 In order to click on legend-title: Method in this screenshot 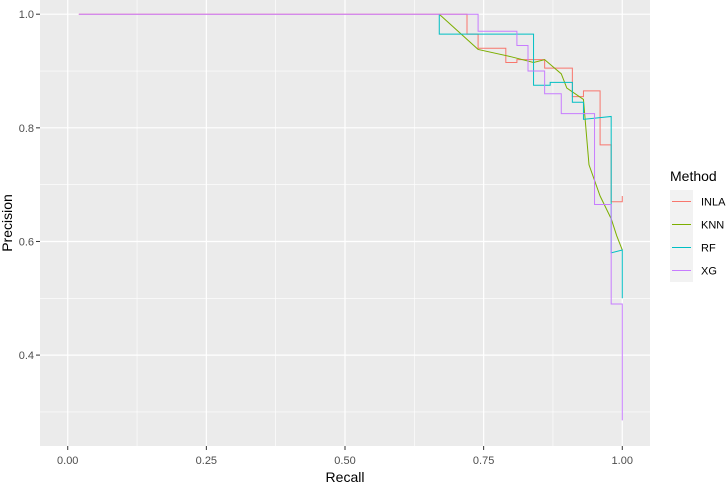, I will do `click(693, 176)`.